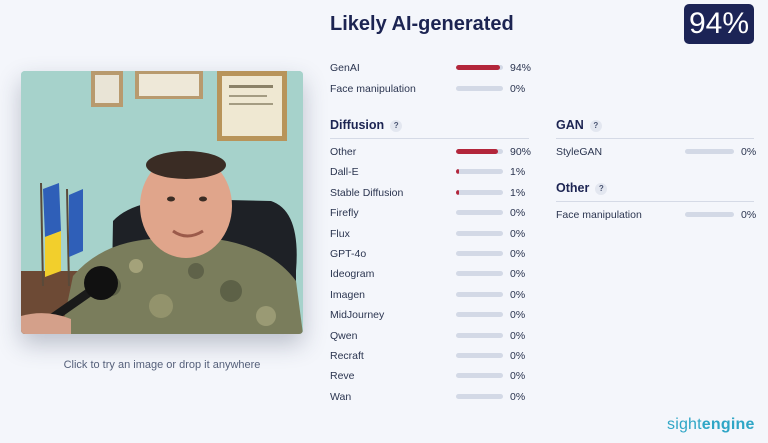 The width and height of the screenshot is (768, 443). What do you see at coordinates (429, 128) in the screenshot?
I see `section-diffusion: Diffusion?` at bounding box center [429, 128].